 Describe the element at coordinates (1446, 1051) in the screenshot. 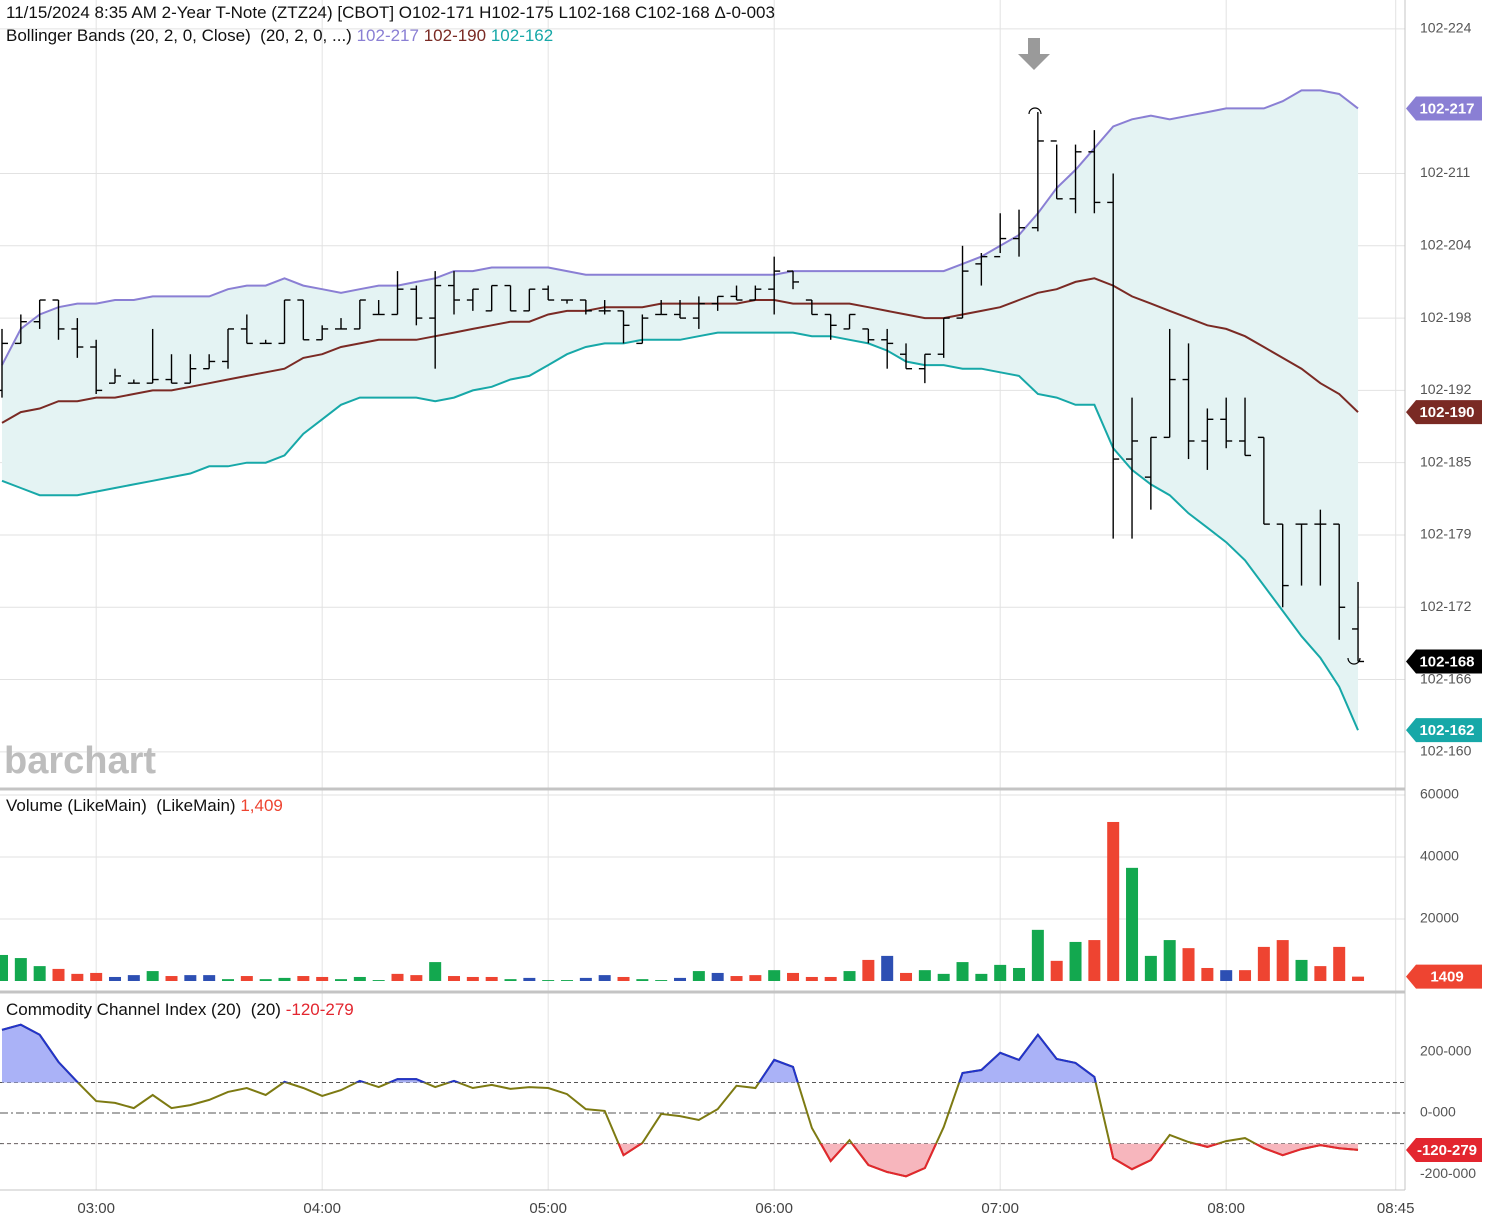

I see `y-tick-label: 200-000` at that location.